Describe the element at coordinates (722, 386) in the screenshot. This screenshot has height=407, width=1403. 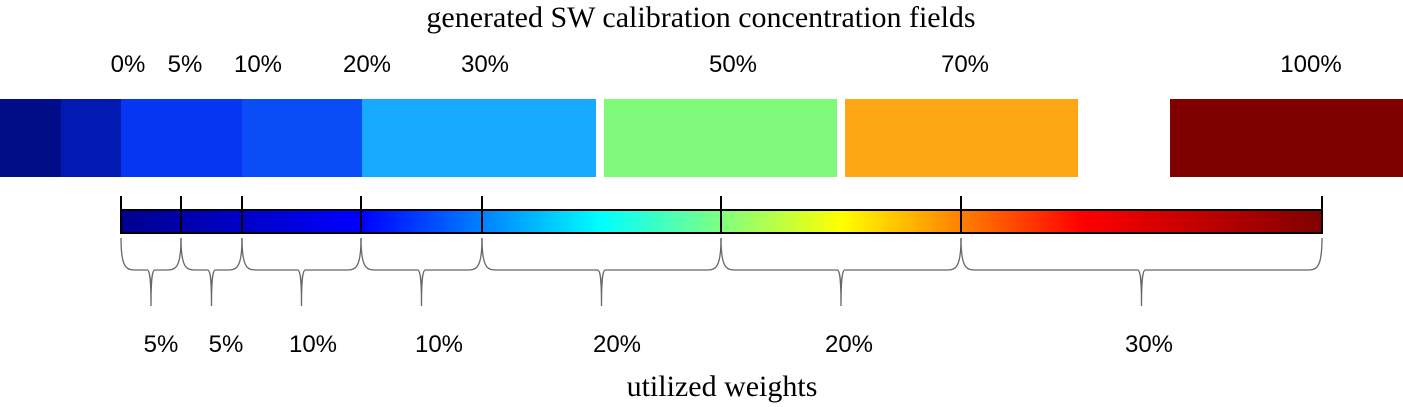
I see `bottom-title: utilized weights` at that location.